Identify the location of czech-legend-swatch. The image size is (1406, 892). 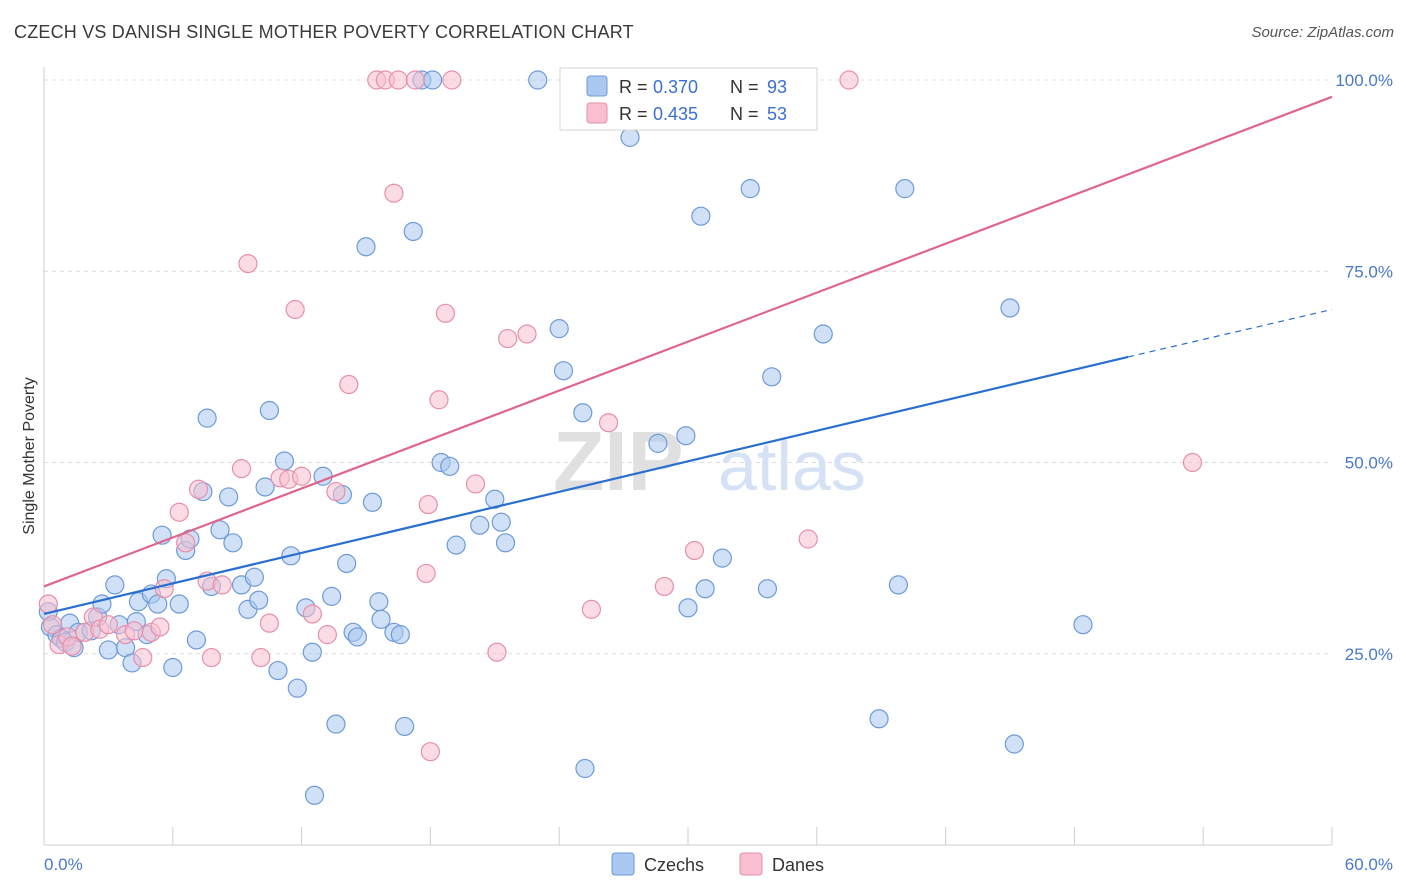
(597, 86).